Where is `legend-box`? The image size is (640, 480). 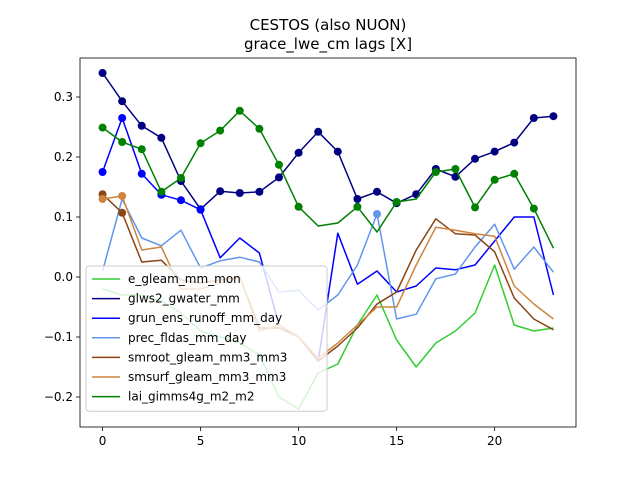 legend-box is located at coordinates (206, 338).